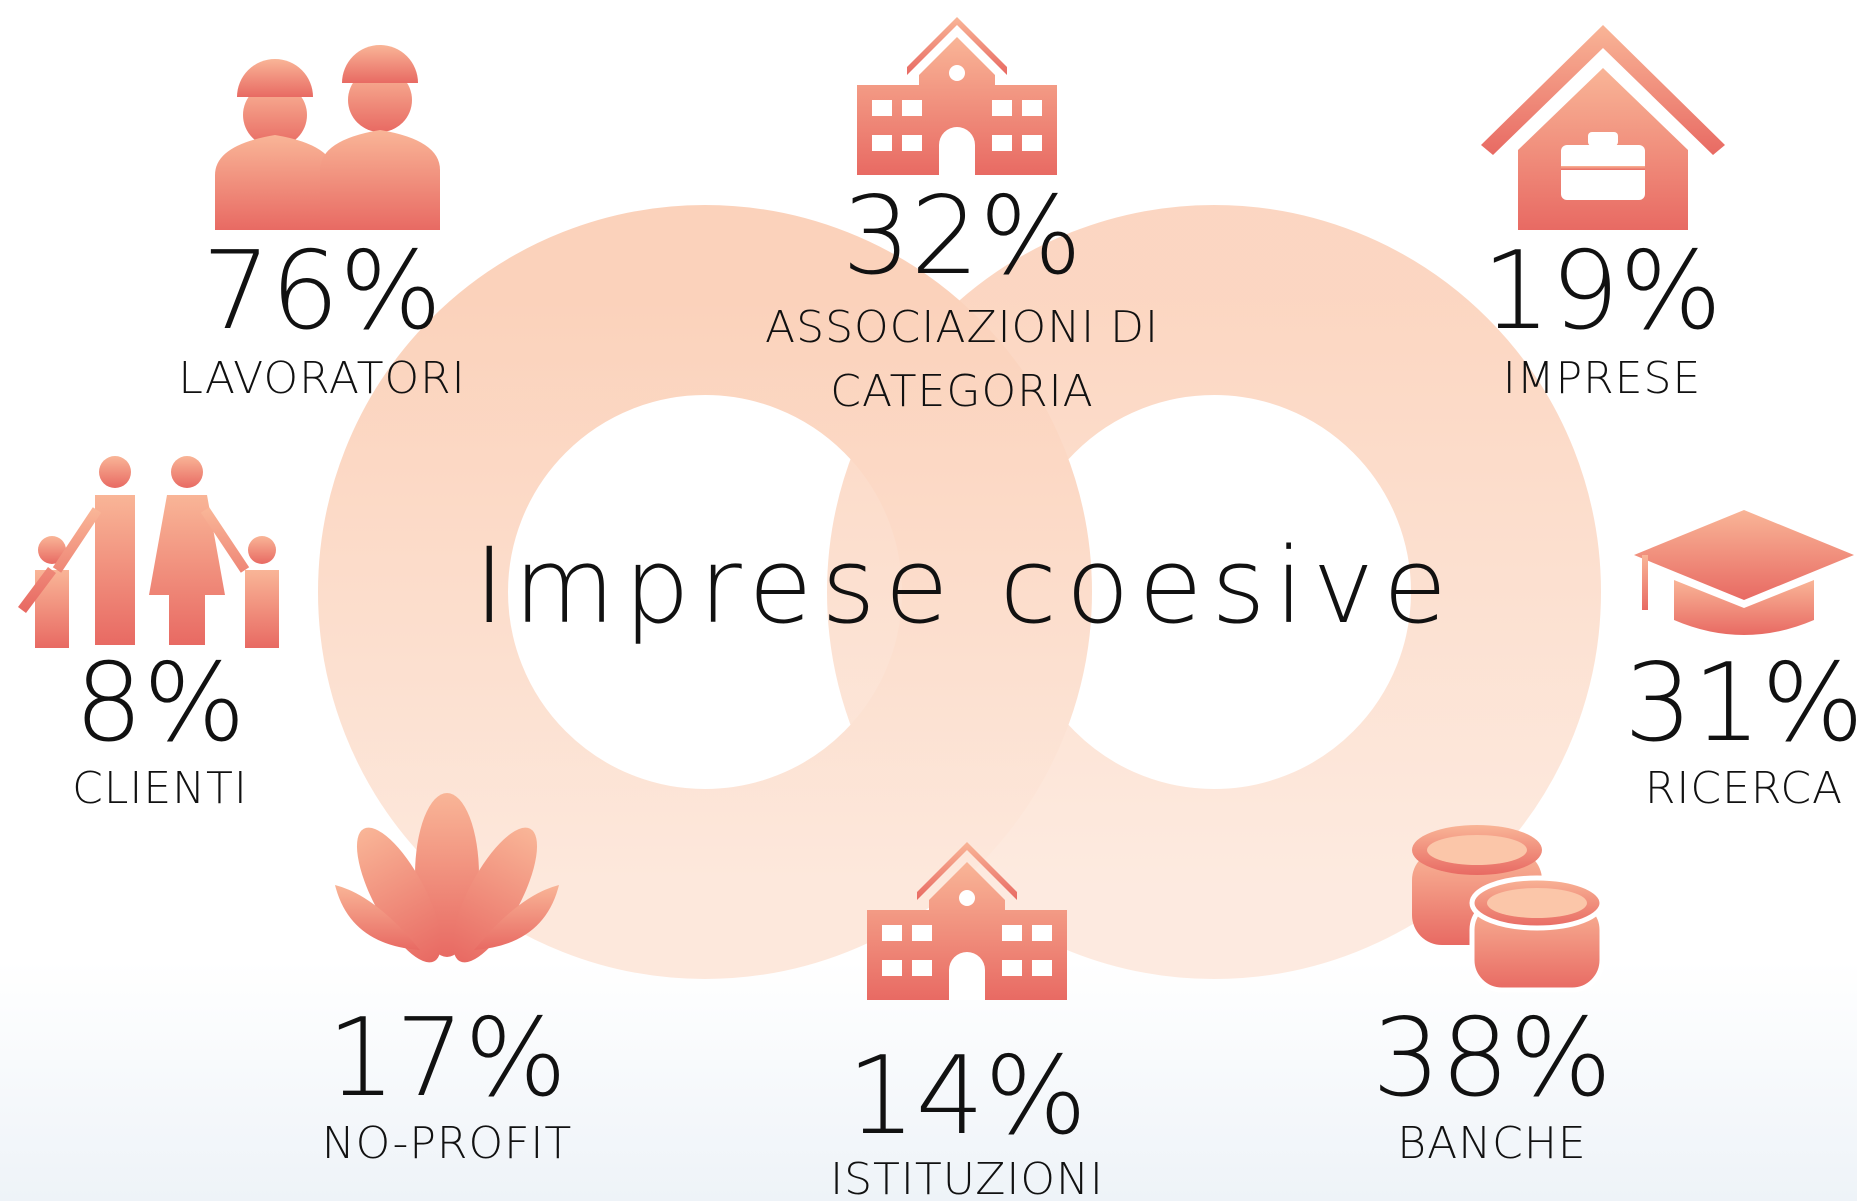 This screenshot has width=1857, height=1201. Describe the element at coordinates (447, 1143) in the screenshot. I see `category-label: NO-PROFIT` at that location.